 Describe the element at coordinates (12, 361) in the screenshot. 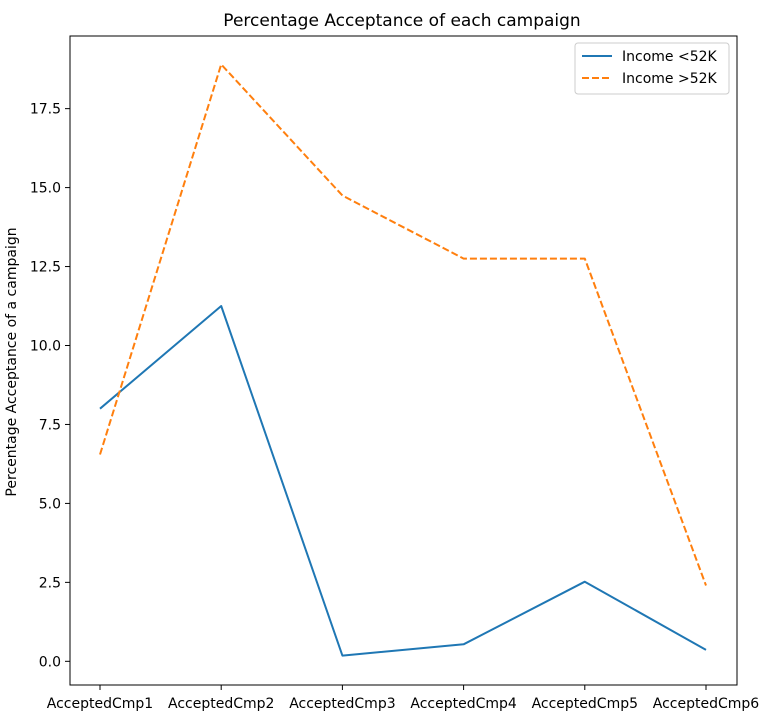

I see `y-axis-label: Percentage Acceptance of a campaign` at that location.